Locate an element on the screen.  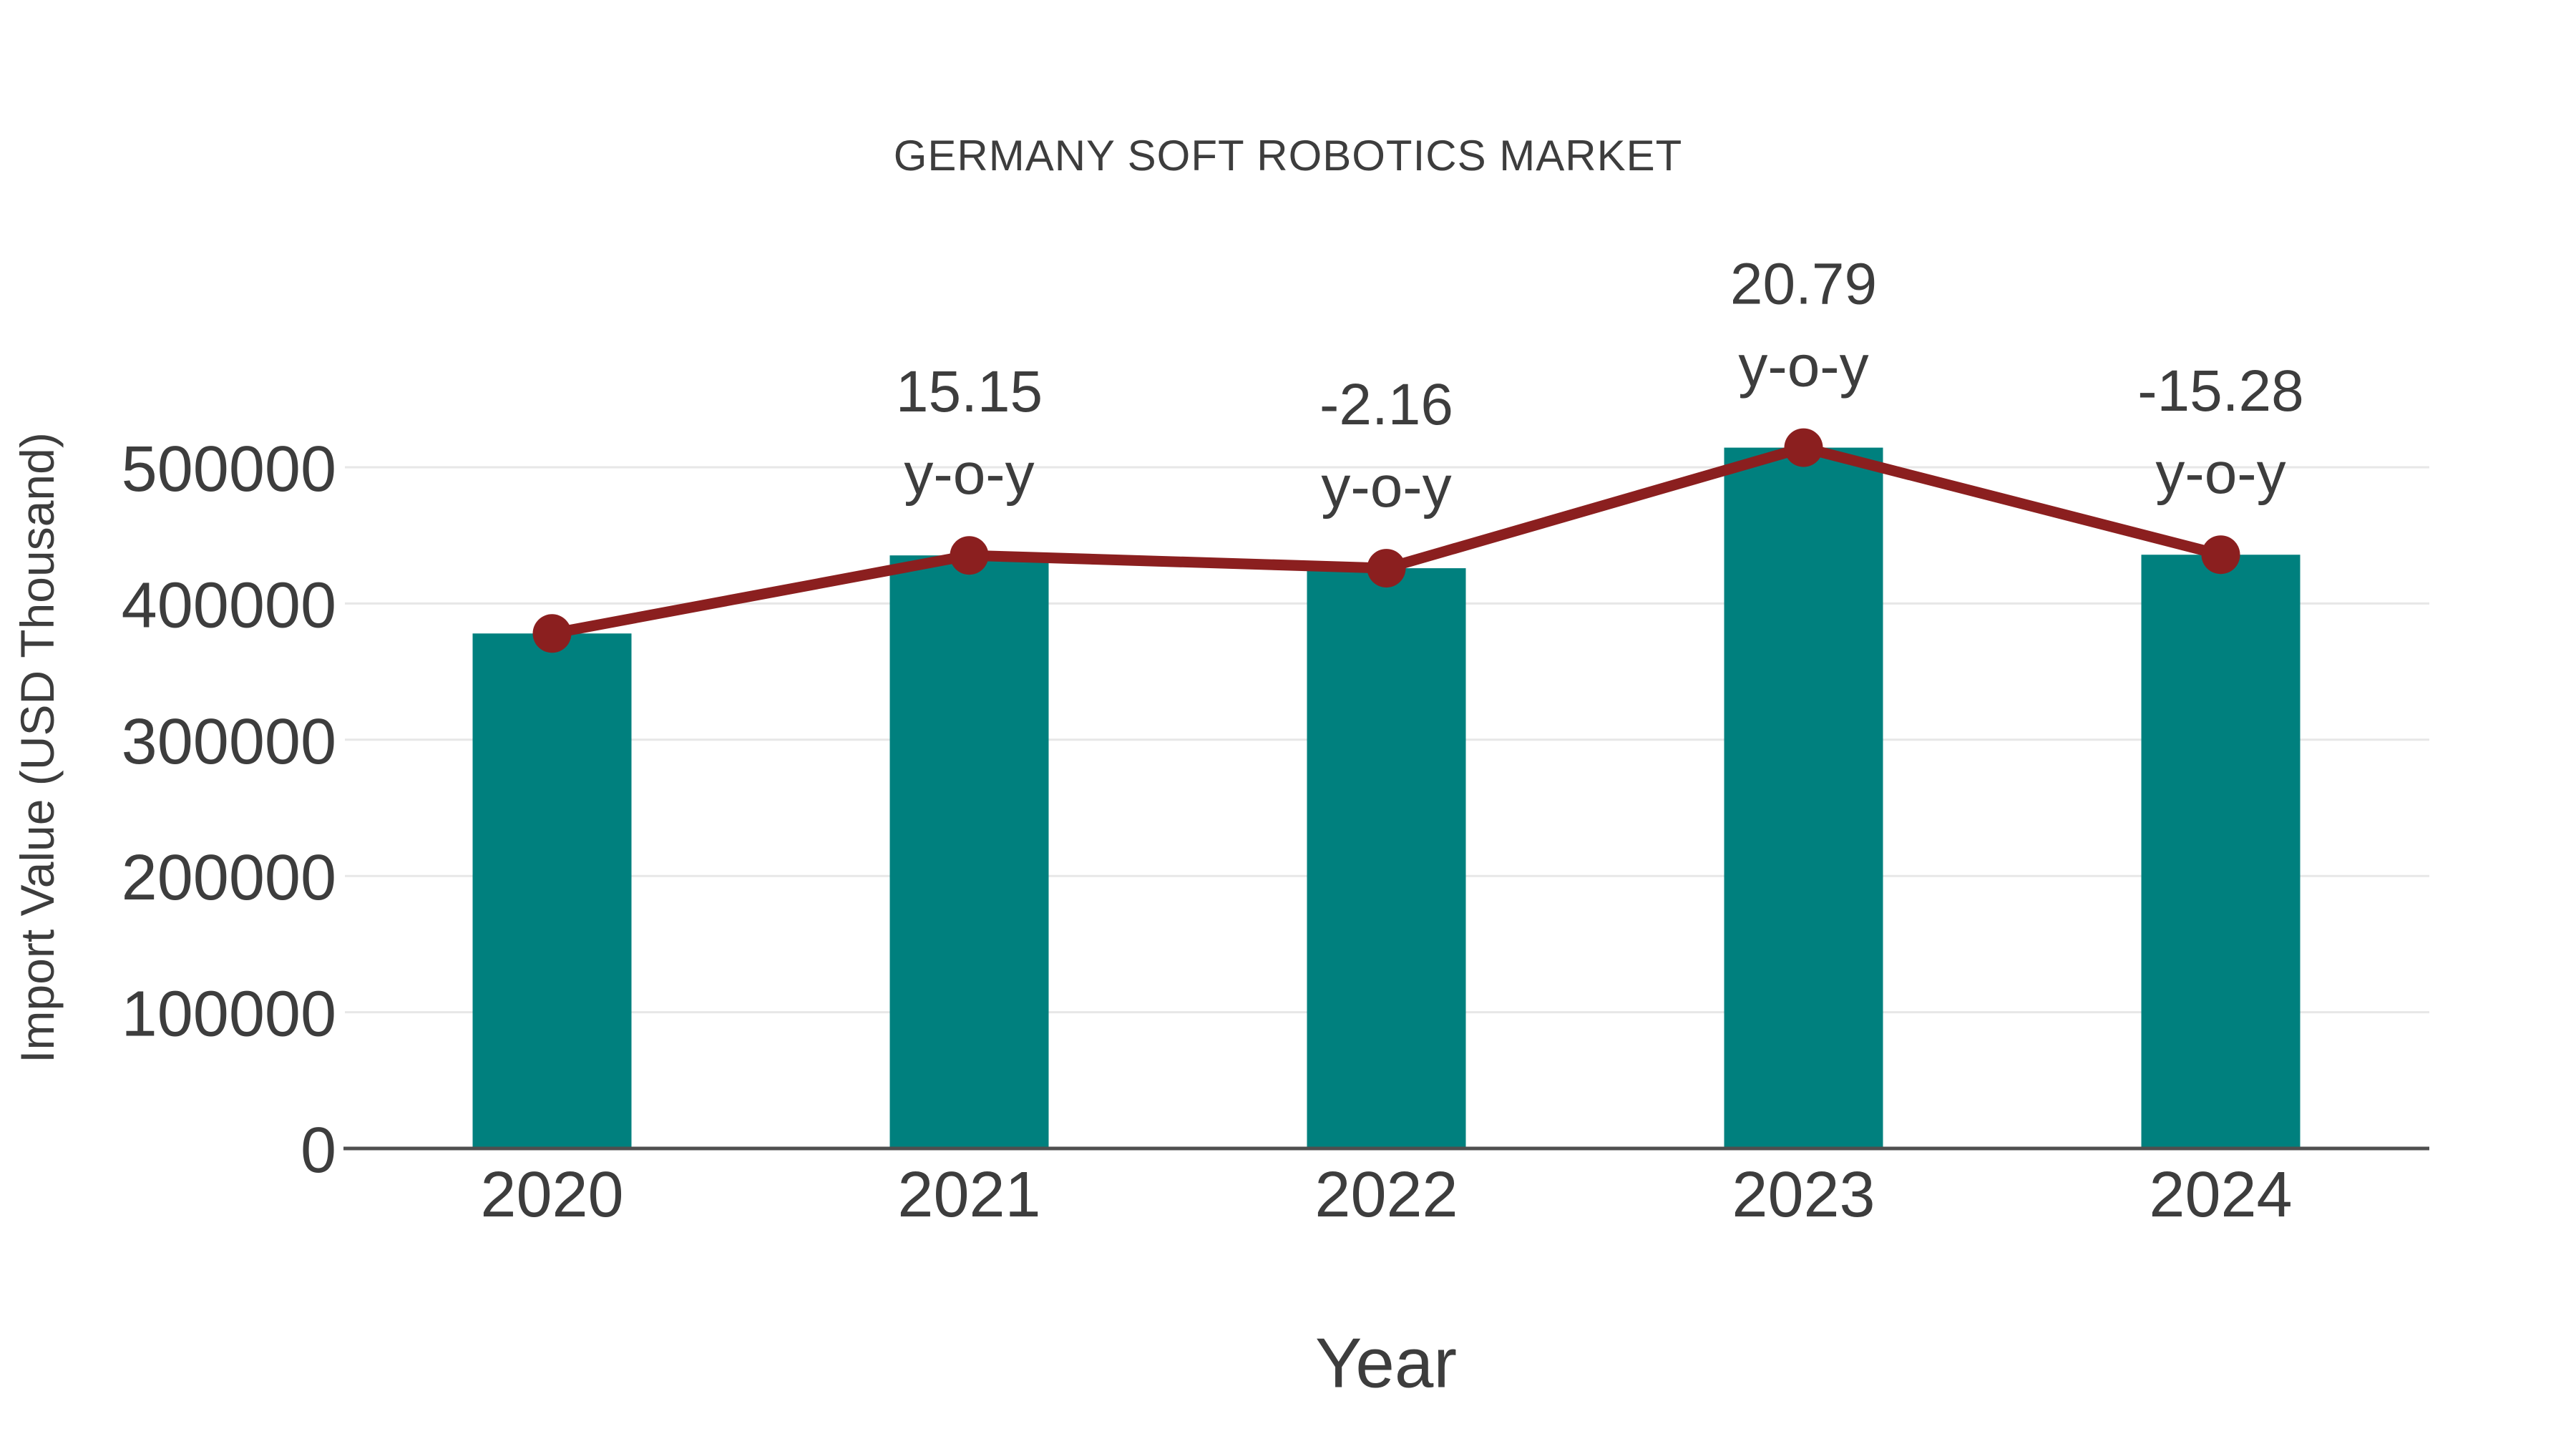
annotation-value: -15.28 is located at coordinates (2220, 391).